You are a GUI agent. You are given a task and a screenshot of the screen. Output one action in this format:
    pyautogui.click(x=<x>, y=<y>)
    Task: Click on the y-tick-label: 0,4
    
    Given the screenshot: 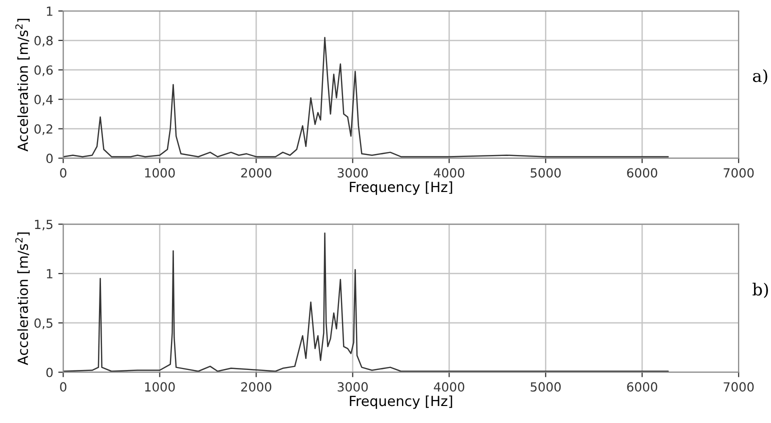 What is the action you would take?
    pyautogui.click(x=43, y=100)
    